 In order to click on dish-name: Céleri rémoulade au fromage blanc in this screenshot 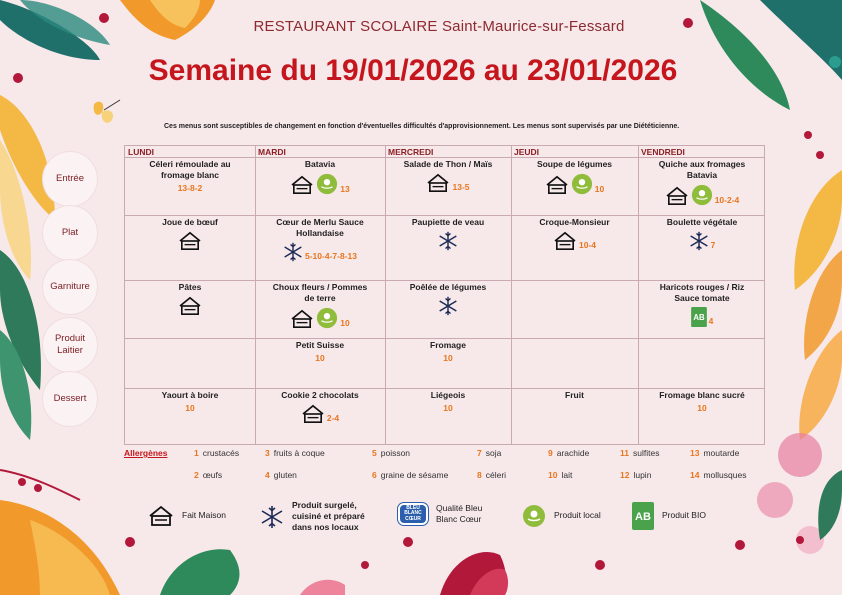, I will do `click(190, 170)`.